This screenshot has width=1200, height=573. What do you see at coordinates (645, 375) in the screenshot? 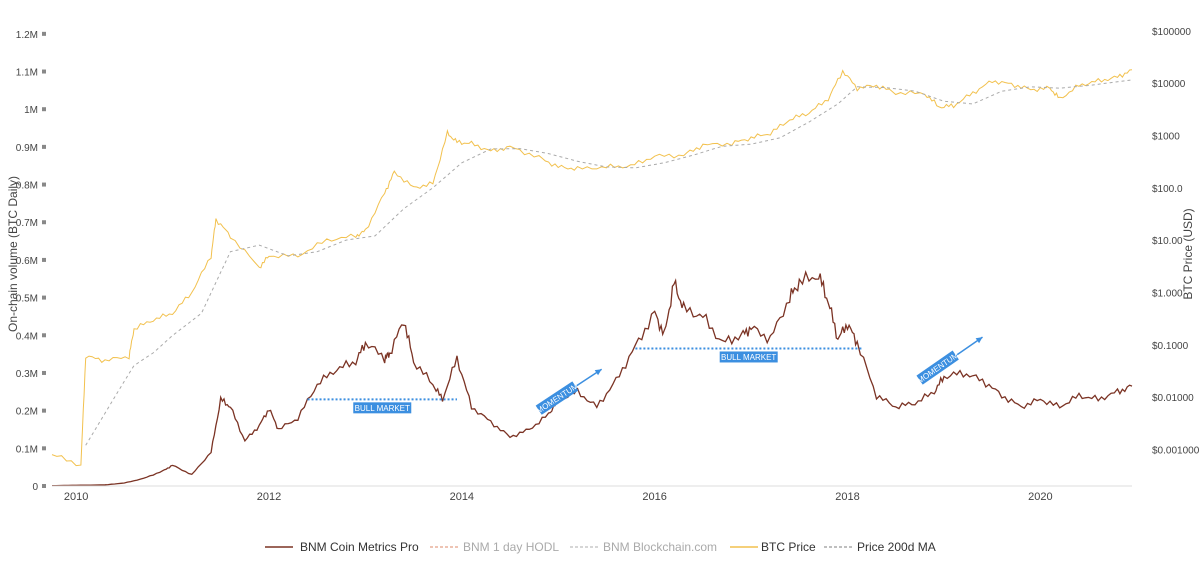
I see `annotations: BULL MARKET BULL MARKET MOMENTUM MOMENTUM` at bounding box center [645, 375].